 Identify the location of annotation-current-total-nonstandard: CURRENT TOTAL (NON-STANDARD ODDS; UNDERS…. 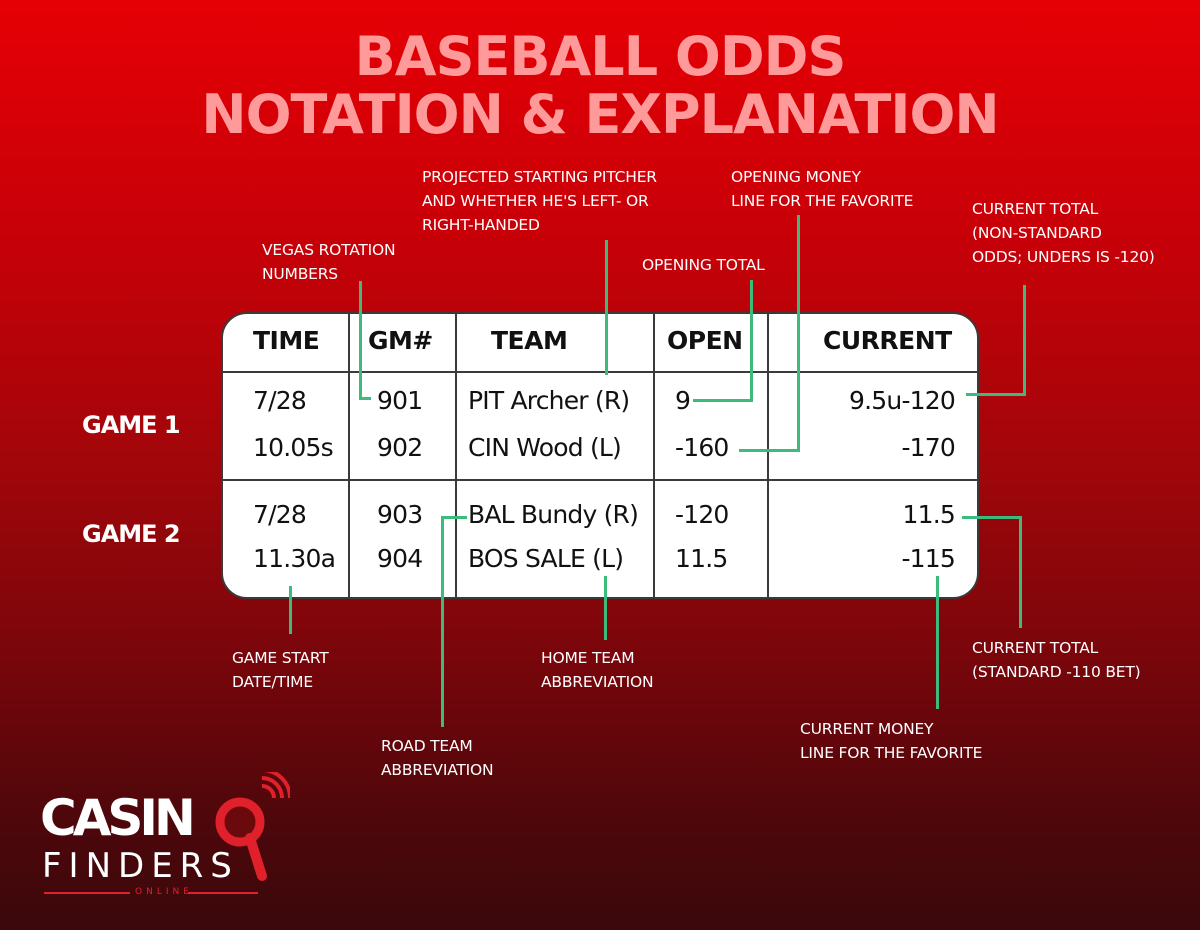
(1063, 233).